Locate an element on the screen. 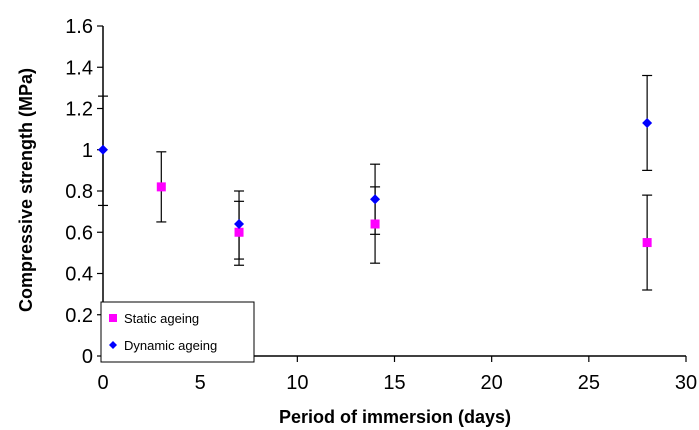  y-tick-label: 0.2 is located at coordinates (79, 316).